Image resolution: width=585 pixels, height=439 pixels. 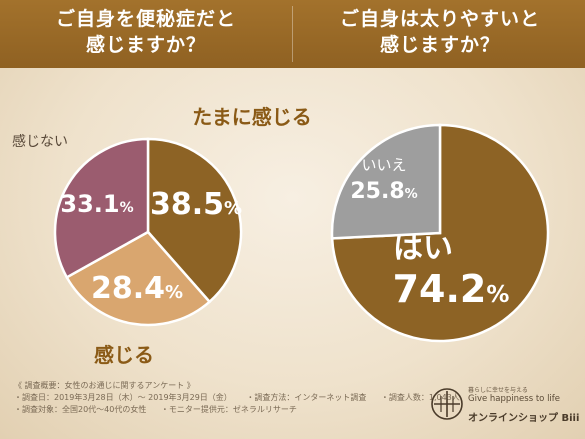 I want to click on brand-tagline: Give happiness to life, so click(x=514, y=399).